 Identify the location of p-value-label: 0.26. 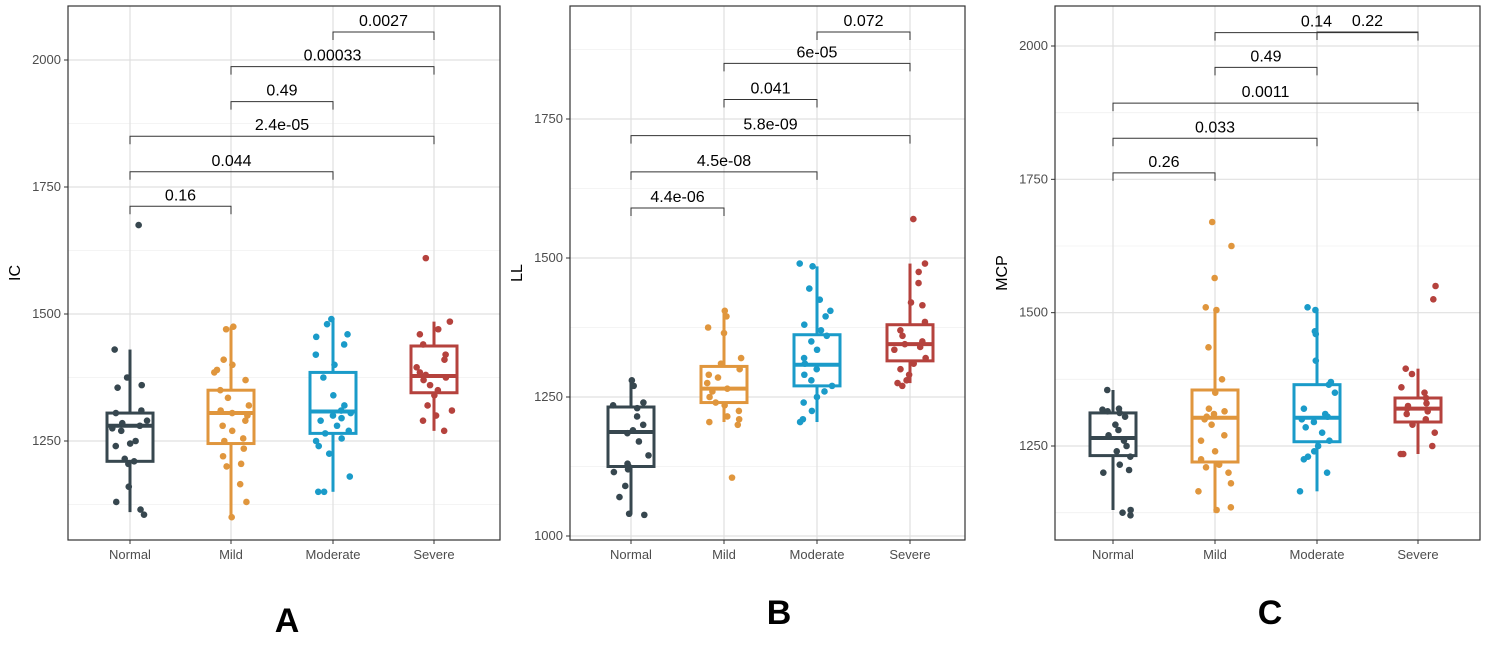
(1163, 162).